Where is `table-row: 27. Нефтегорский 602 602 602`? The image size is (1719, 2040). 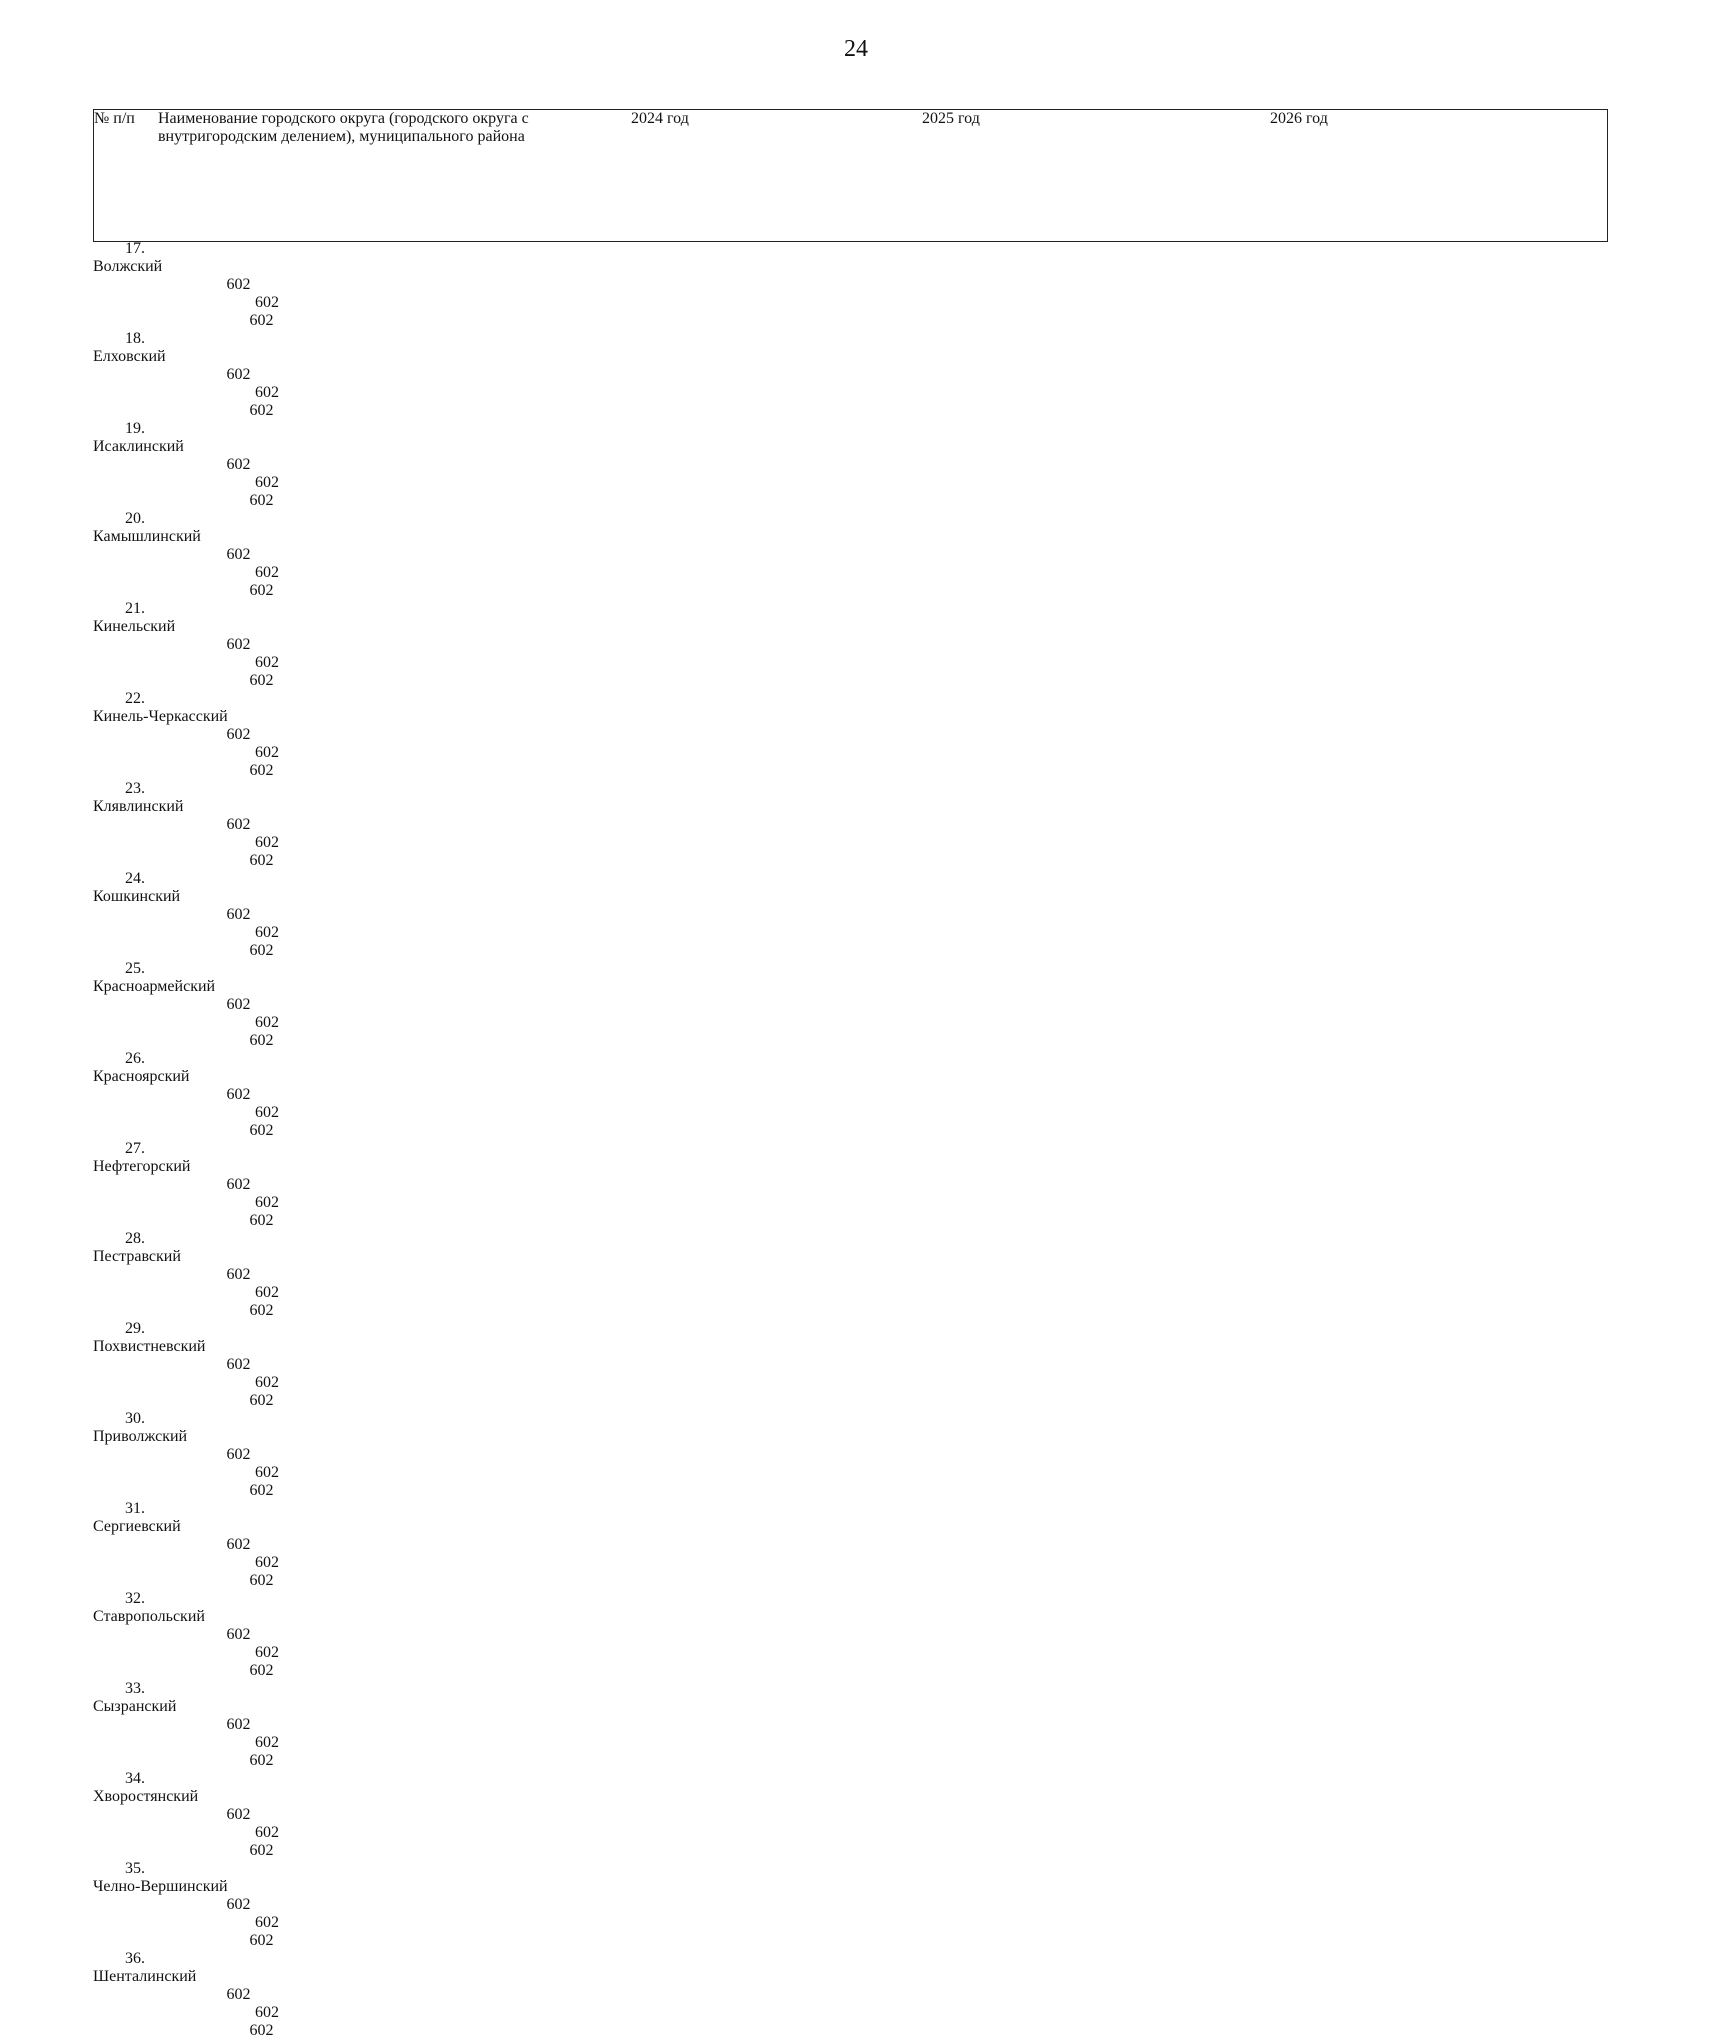
table-row: 27. Нефтегорский 602 602 602 is located at coordinates (849, 1185).